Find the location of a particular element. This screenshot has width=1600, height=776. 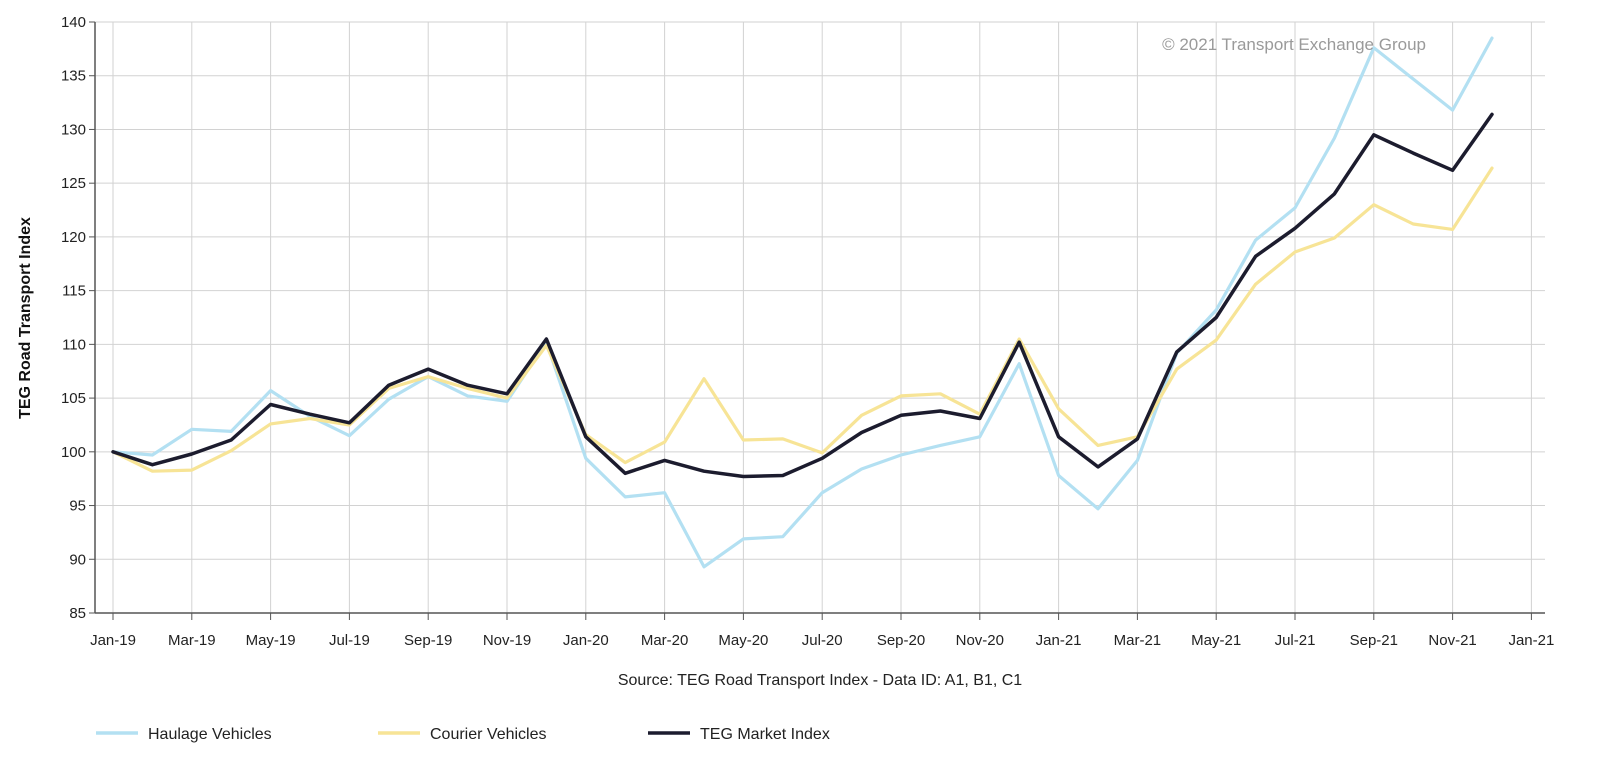

x-tick-label: May-21 is located at coordinates (1216, 640).